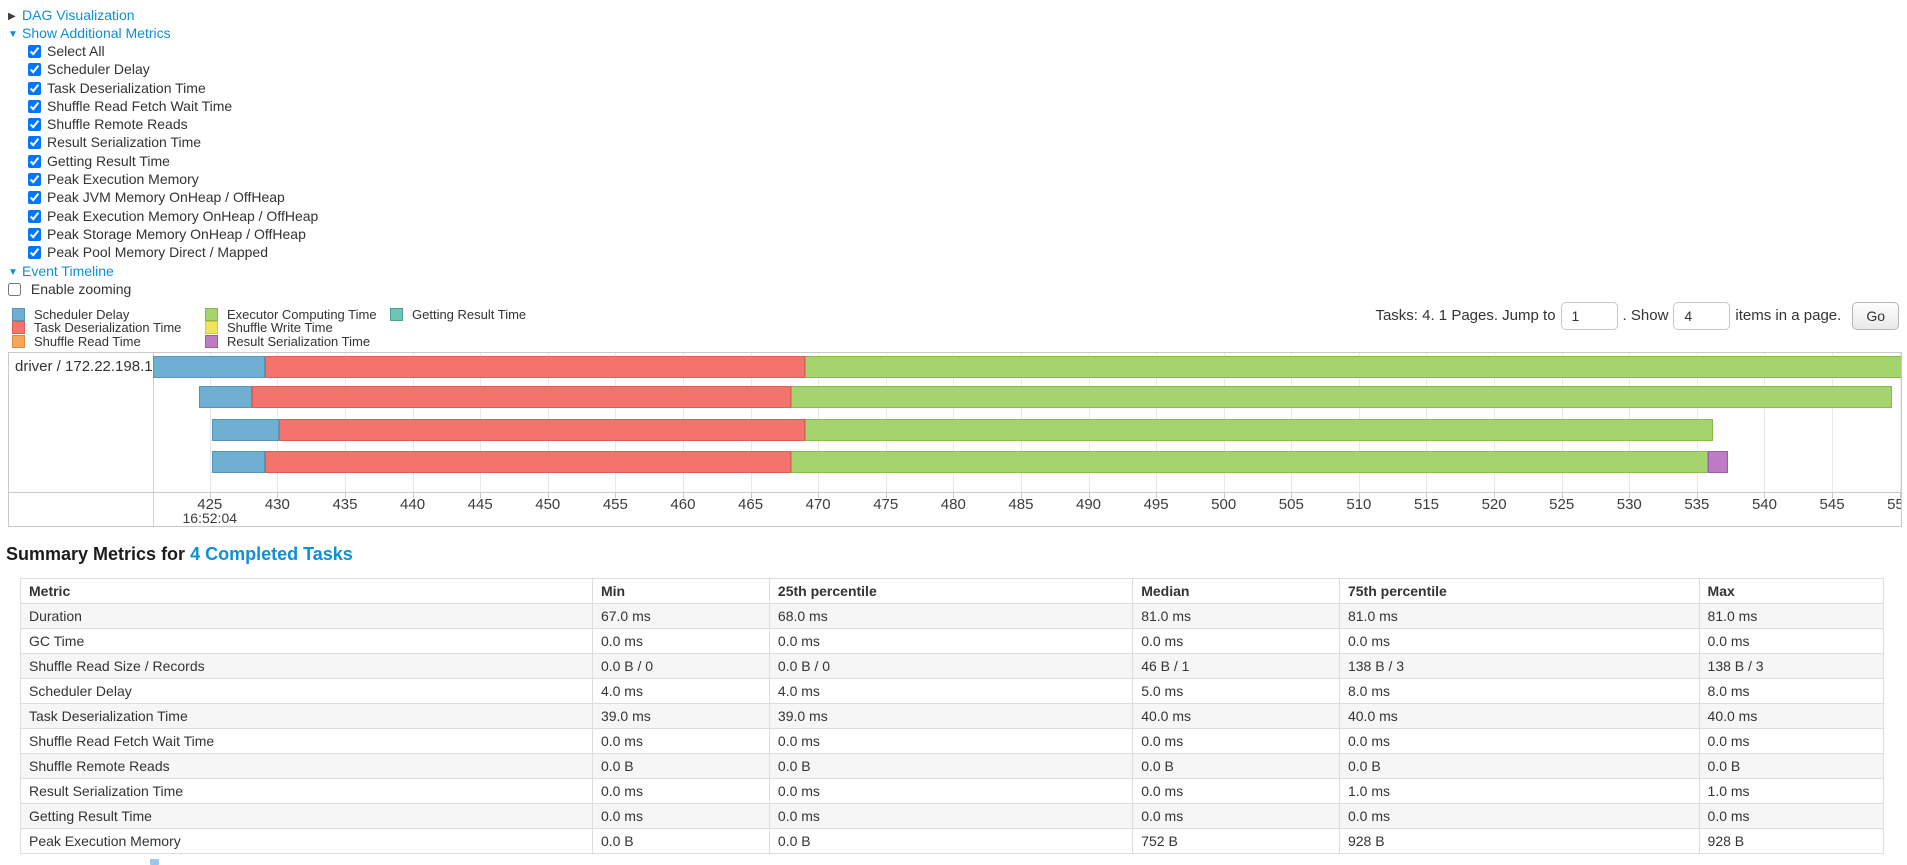  I want to click on tick-label: 515, so click(1426, 504).